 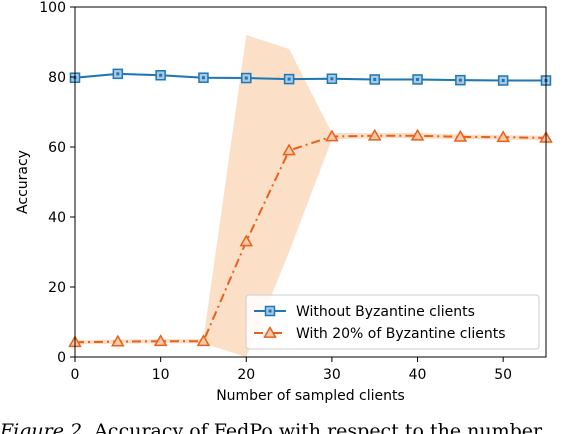 I want to click on x-tick-label: 20, so click(x=246, y=375).